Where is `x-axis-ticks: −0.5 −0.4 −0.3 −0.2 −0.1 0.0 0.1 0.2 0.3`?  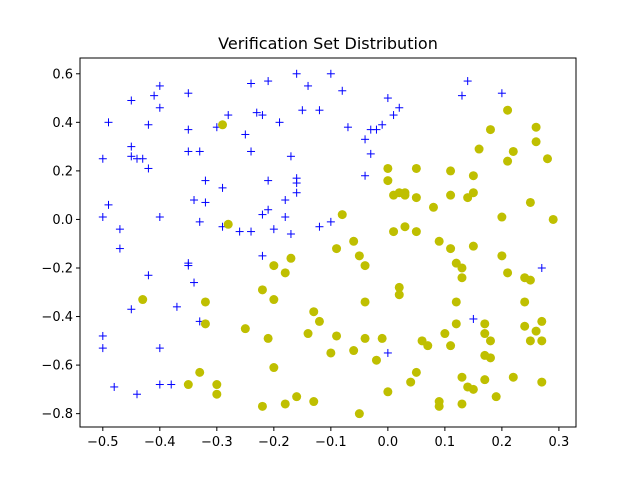 x-axis-ticks: −0.5 −0.4 −0.3 −0.2 −0.1 0.0 0.1 0.2 0.3 is located at coordinates (328, 438).